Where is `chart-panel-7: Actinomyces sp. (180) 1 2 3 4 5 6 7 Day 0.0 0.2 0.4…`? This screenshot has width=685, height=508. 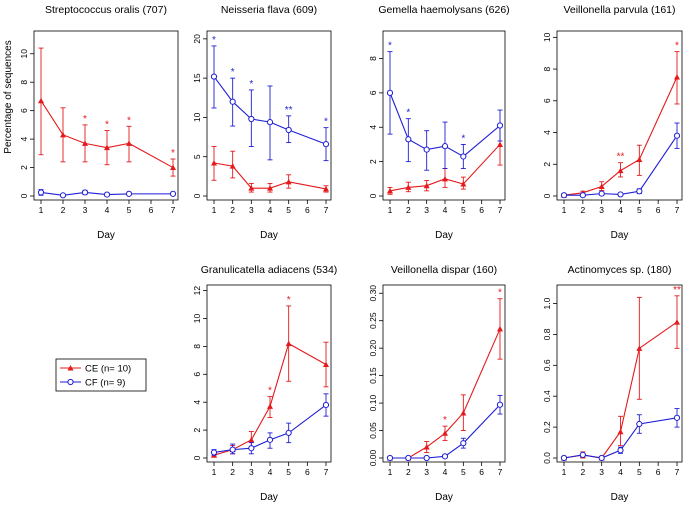
chart-panel-7: Actinomyces sp. (180) 1 2 3 4 5 6 7 Day 0.0 0.2 0.4… is located at coordinates (612, 383).